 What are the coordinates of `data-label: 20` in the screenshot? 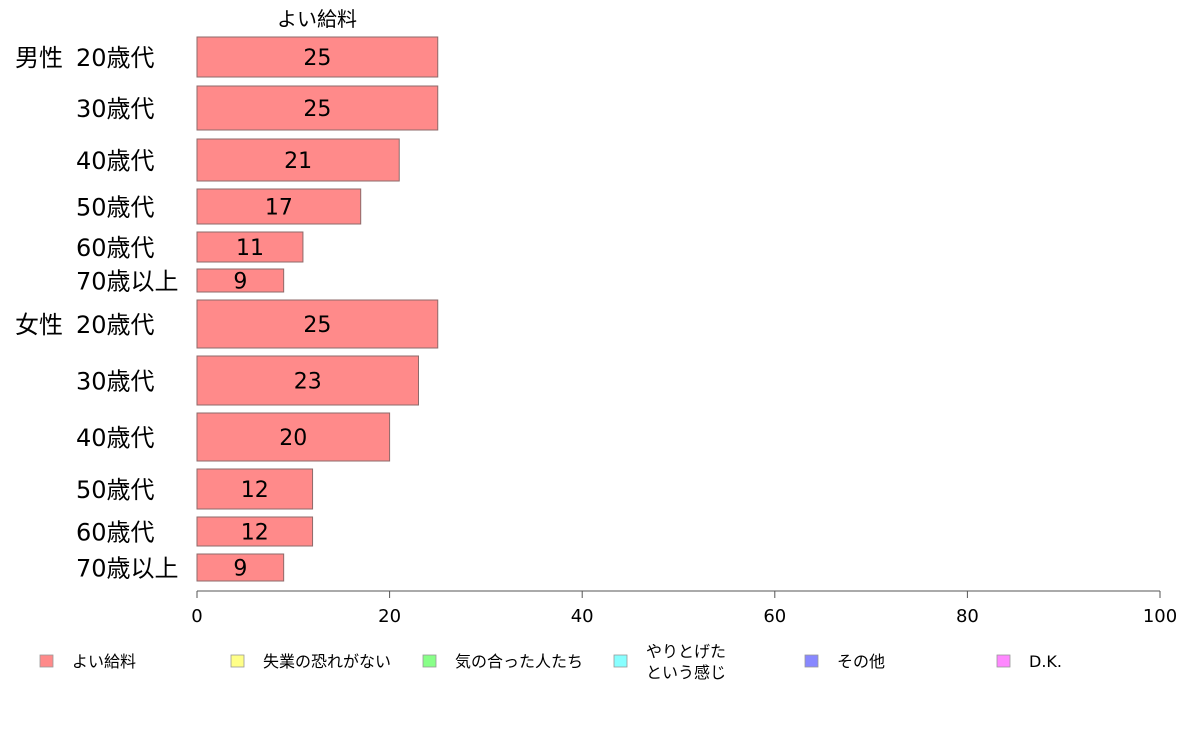 It's located at (293, 438).